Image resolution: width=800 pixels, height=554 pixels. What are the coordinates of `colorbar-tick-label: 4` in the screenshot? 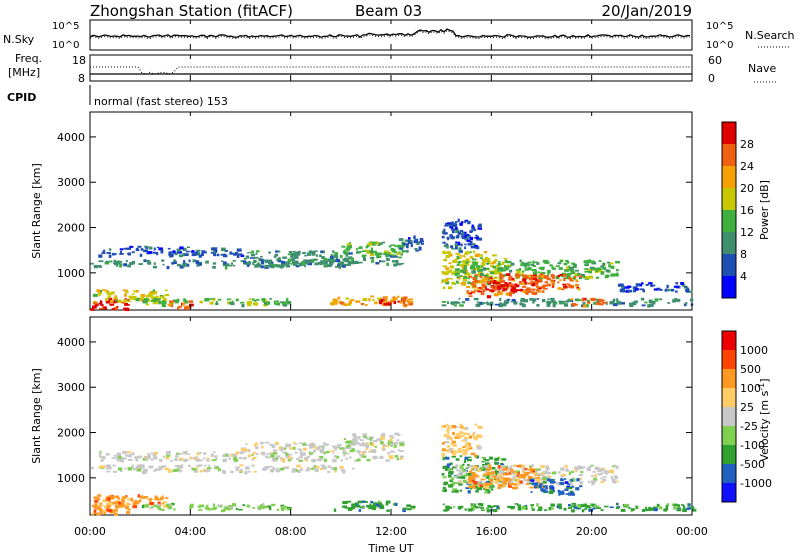 It's located at (743, 276).